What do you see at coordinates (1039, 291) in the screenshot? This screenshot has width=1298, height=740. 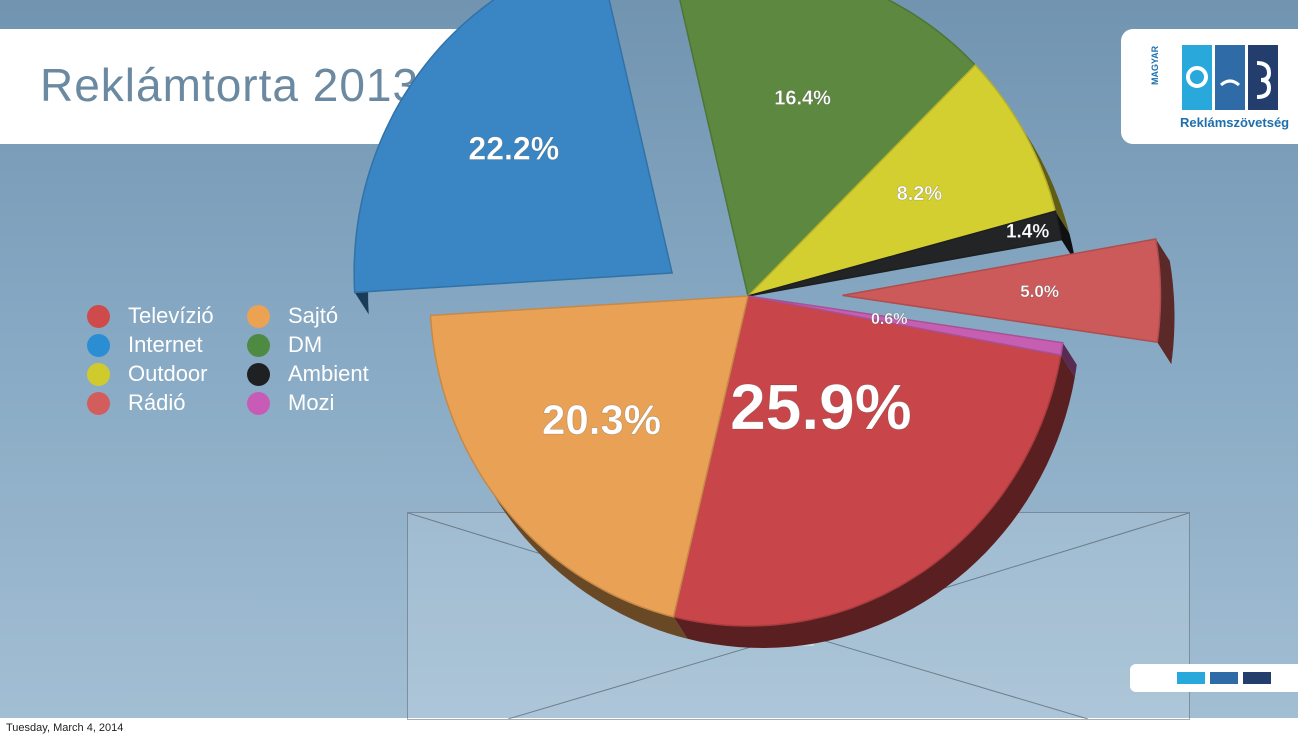 I see `pie-label-rádió: 5.0%` at bounding box center [1039, 291].